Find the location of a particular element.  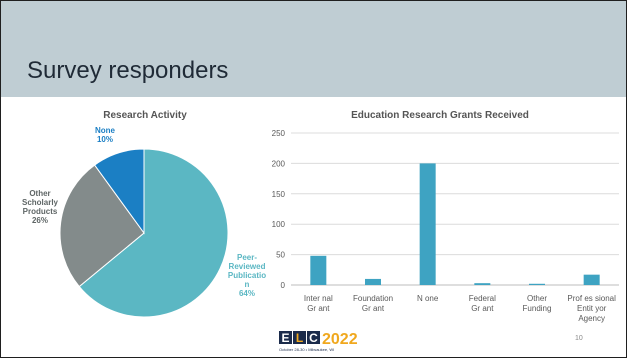

pie-slice-none is located at coordinates (119, 191).